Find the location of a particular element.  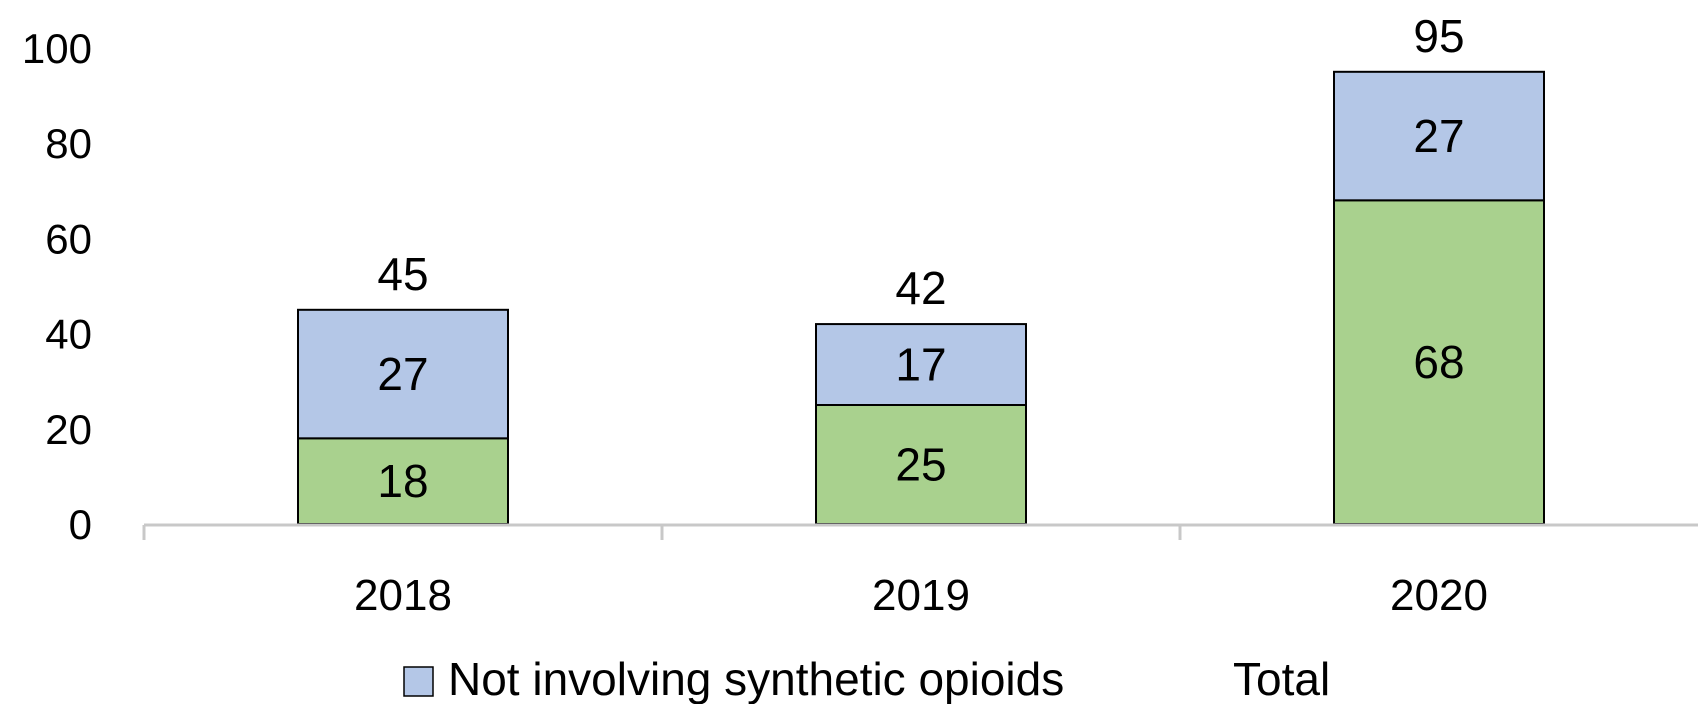

legend: Not involving synthetic opioids Total is located at coordinates (866, 679).